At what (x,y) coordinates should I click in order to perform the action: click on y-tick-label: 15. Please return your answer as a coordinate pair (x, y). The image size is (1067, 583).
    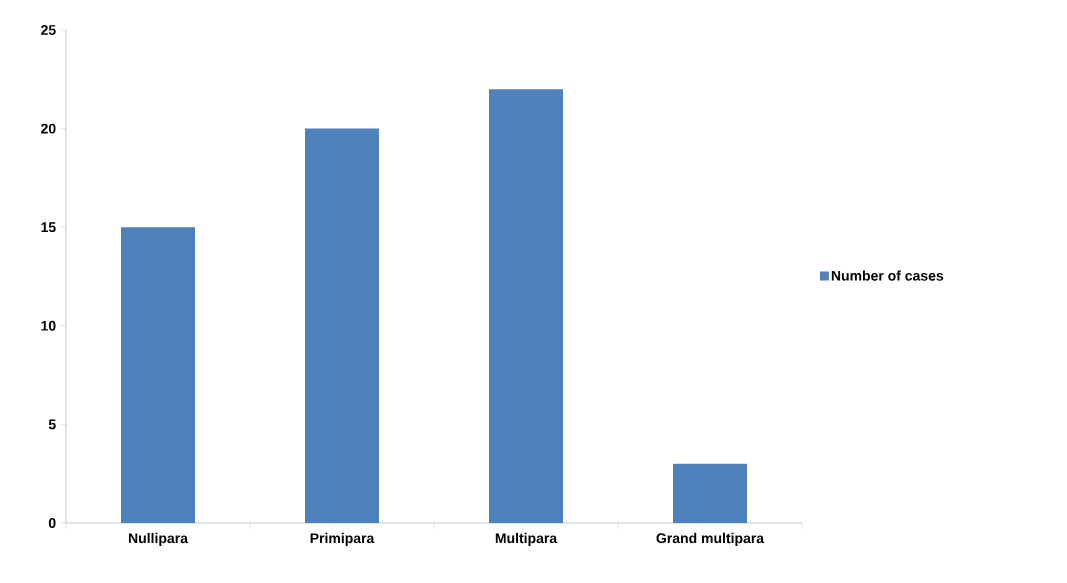
    Looking at the image, I should click on (48, 227).